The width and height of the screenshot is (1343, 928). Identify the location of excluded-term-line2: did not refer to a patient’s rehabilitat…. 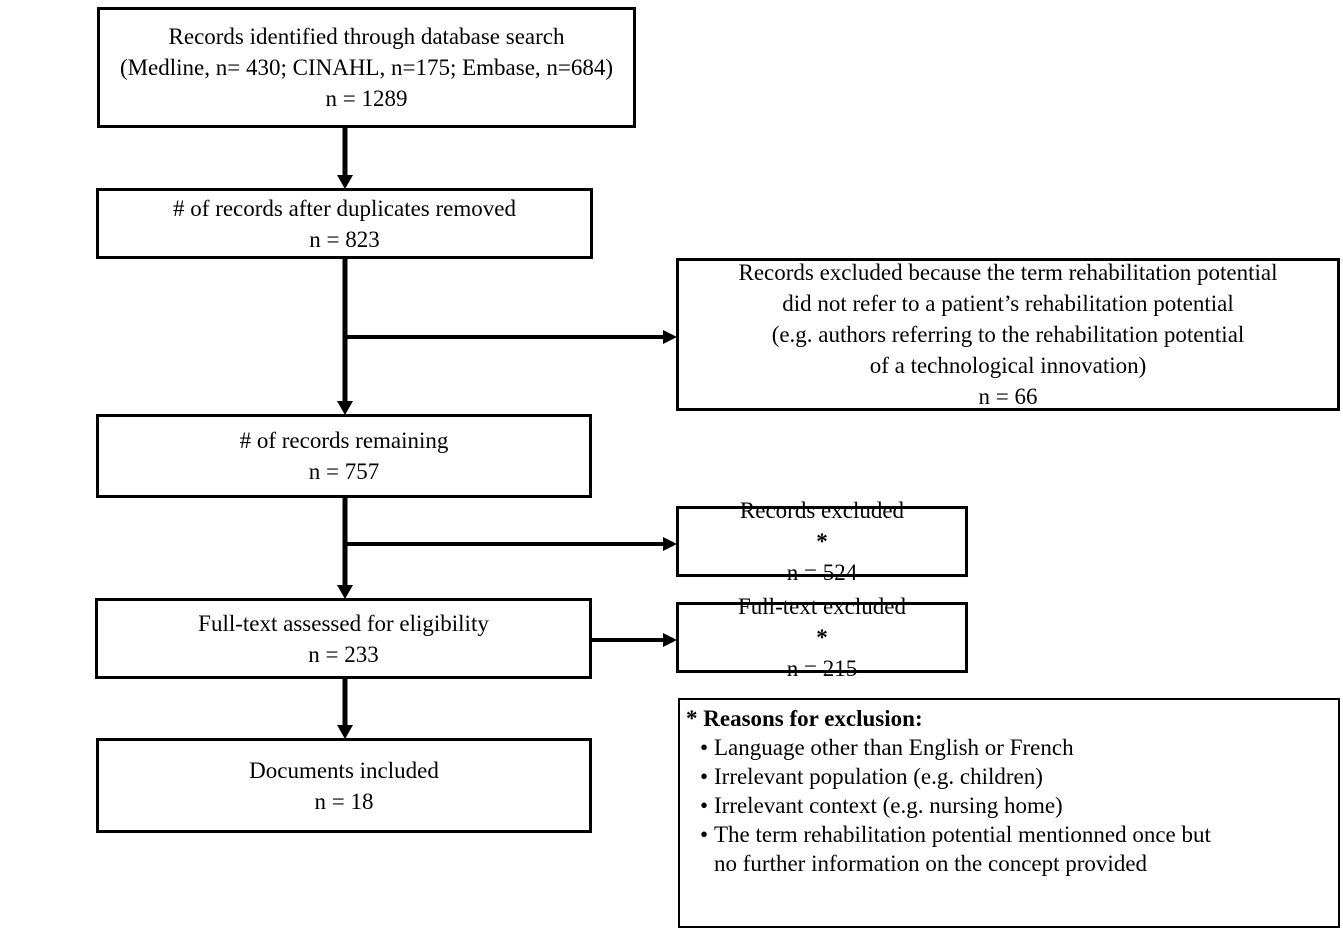
(1008, 303).